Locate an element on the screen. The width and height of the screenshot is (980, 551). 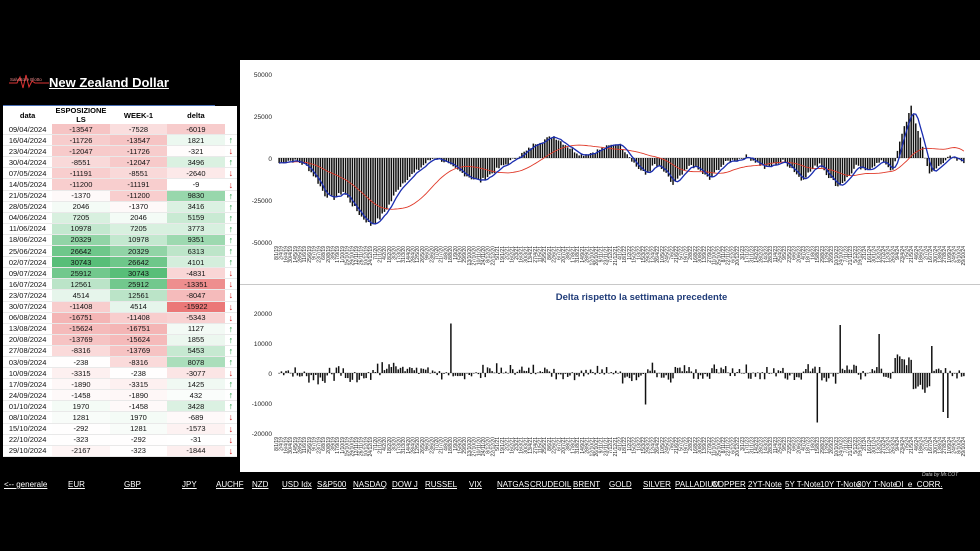
x-tick-label: 26/9/23 is located at coordinates (832, 254).